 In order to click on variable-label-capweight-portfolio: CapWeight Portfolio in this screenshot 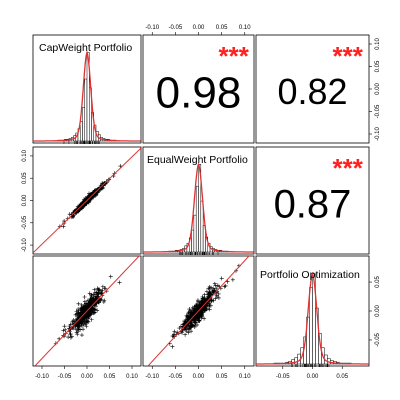, I will do `click(85, 48)`.